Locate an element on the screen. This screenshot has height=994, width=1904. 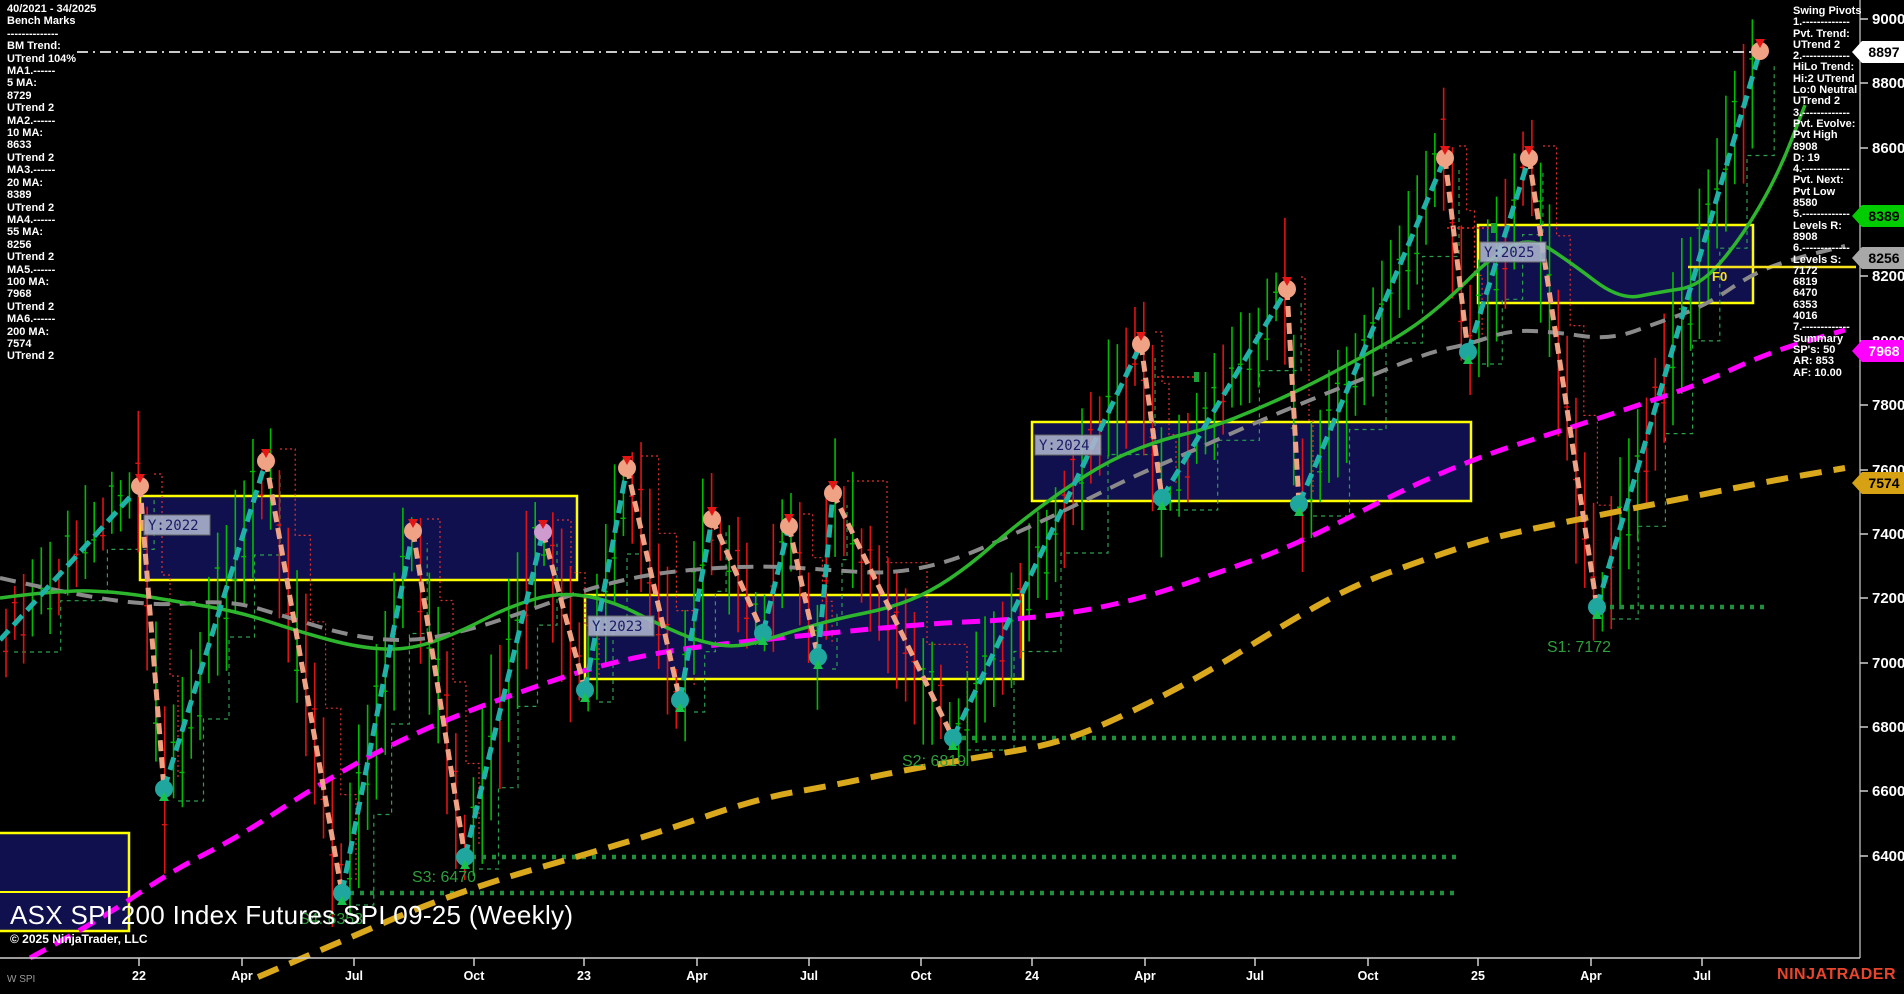
panel-line: Levels R: is located at coordinates (1817, 225).